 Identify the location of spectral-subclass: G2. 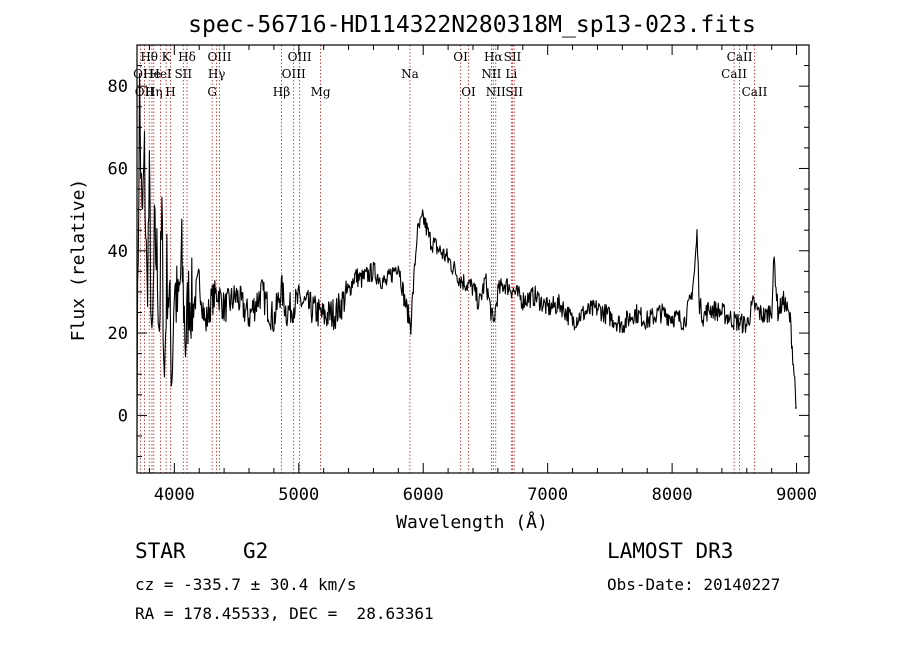
(256, 551).